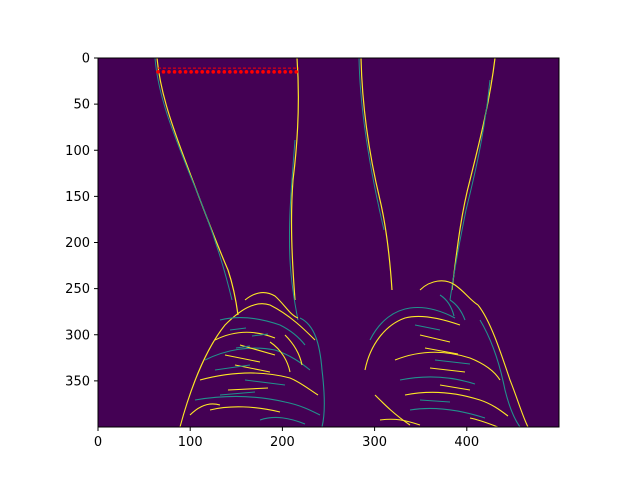 The image size is (640, 480). I want to click on left-leg-inner-edge, so click(295, 179).